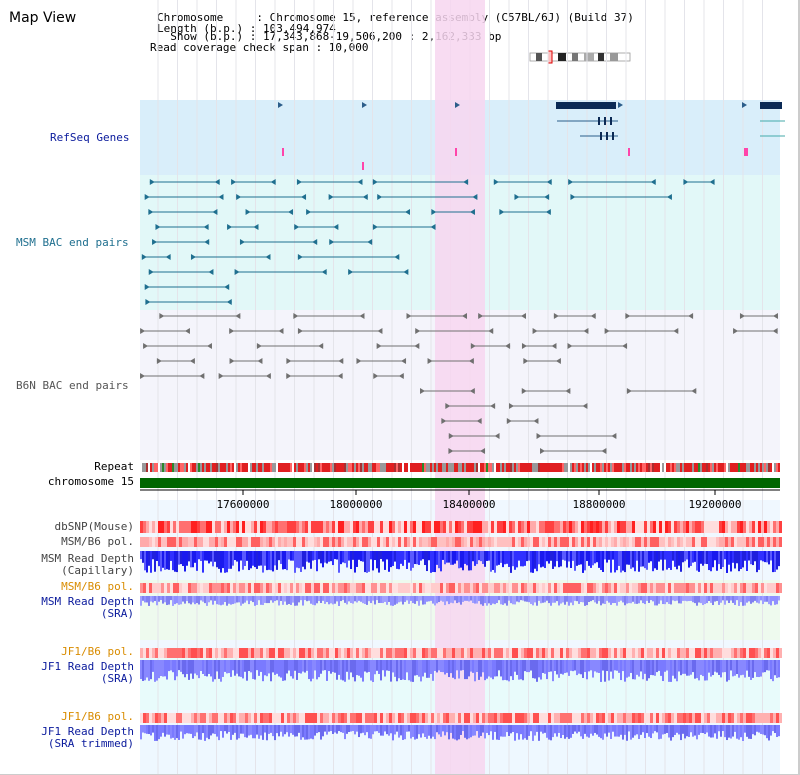 The height and width of the screenshot is (775, 800). What do you see at coordinates (599, 504) in the screenshot?
I see `axis-tick-label: 18800000` at bounding box center [599, 504].